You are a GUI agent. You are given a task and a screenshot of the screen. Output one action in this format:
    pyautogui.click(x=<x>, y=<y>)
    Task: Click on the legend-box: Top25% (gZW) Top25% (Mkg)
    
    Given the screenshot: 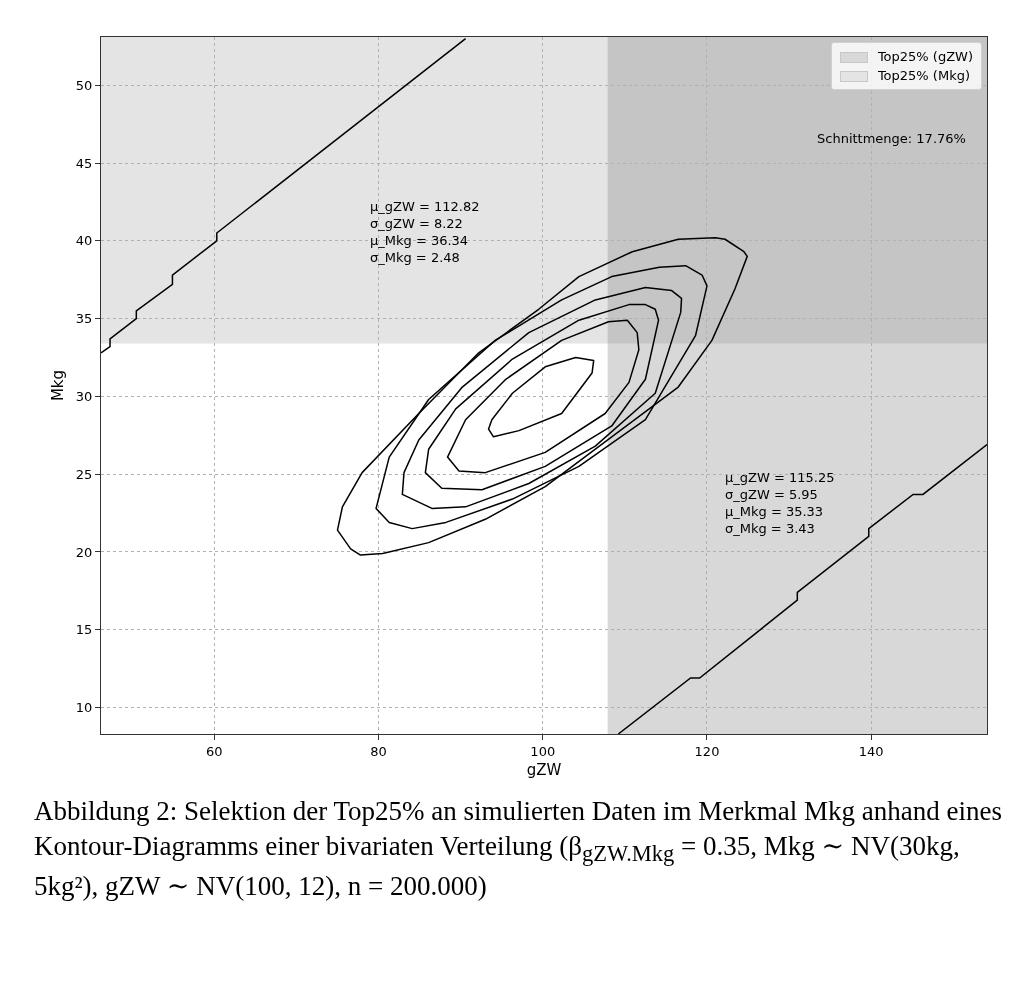 What is the action you would take?
    pyautogui.click(x=906, y=66)
    